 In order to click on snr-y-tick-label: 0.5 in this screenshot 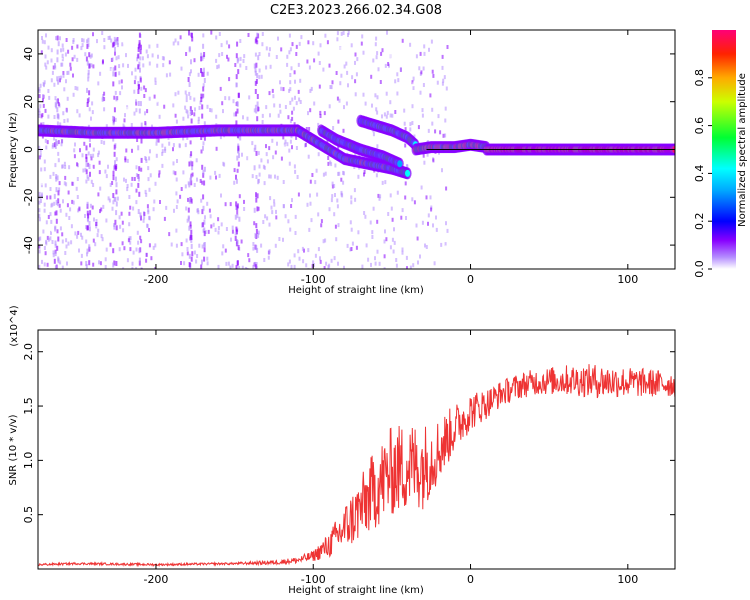, I will do `click(28, 515)`.